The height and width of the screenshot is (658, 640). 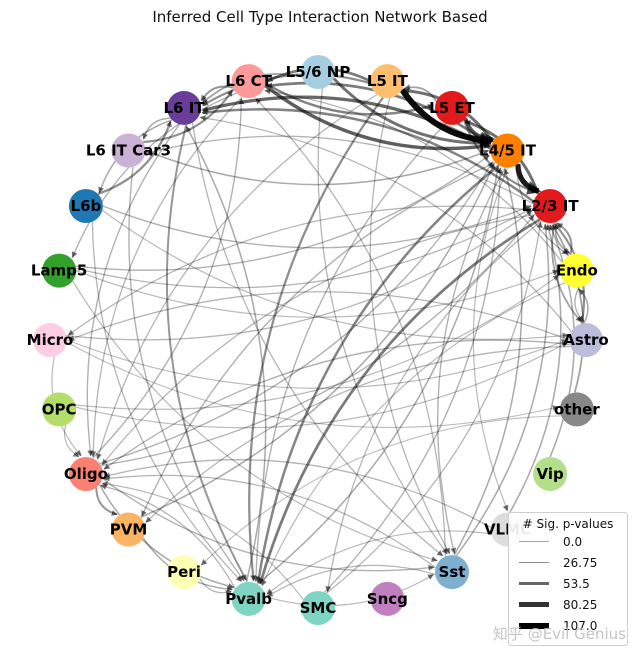 I want to click on node-l4-5-it: L4/5 IT, so click(x=508, y=150).